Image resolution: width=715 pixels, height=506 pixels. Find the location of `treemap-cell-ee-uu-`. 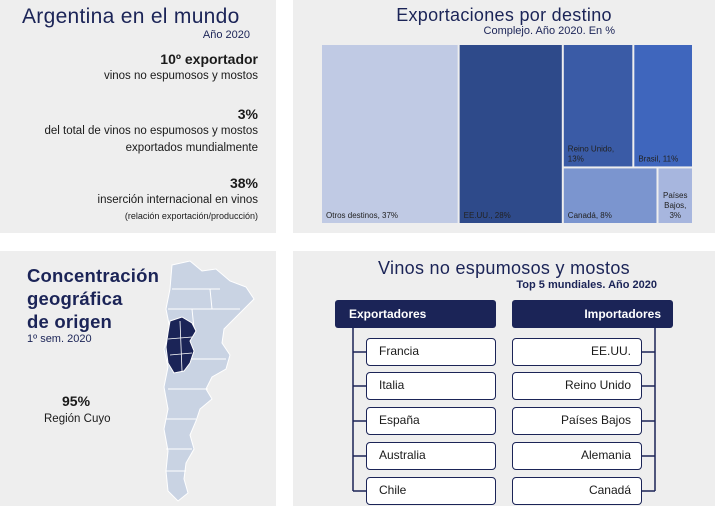

treemap-cell-ee-uu- is located at coordinates (510, 134).